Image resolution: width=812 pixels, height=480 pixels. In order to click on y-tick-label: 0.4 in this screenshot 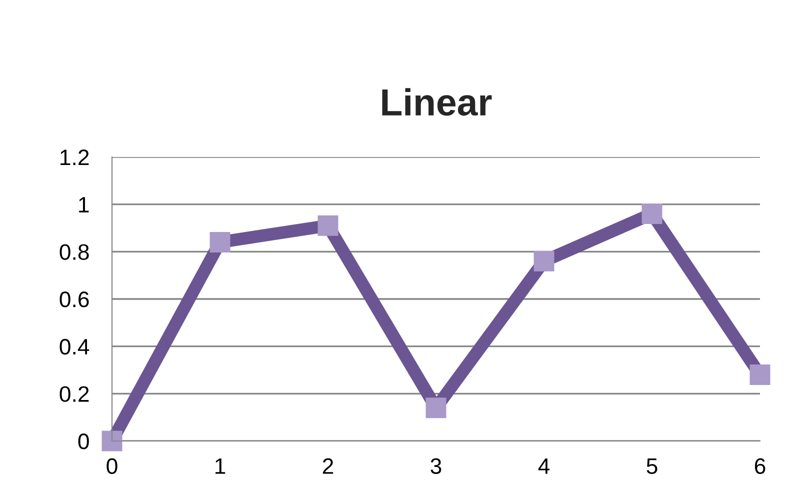, I will do `click(75, 346)`.